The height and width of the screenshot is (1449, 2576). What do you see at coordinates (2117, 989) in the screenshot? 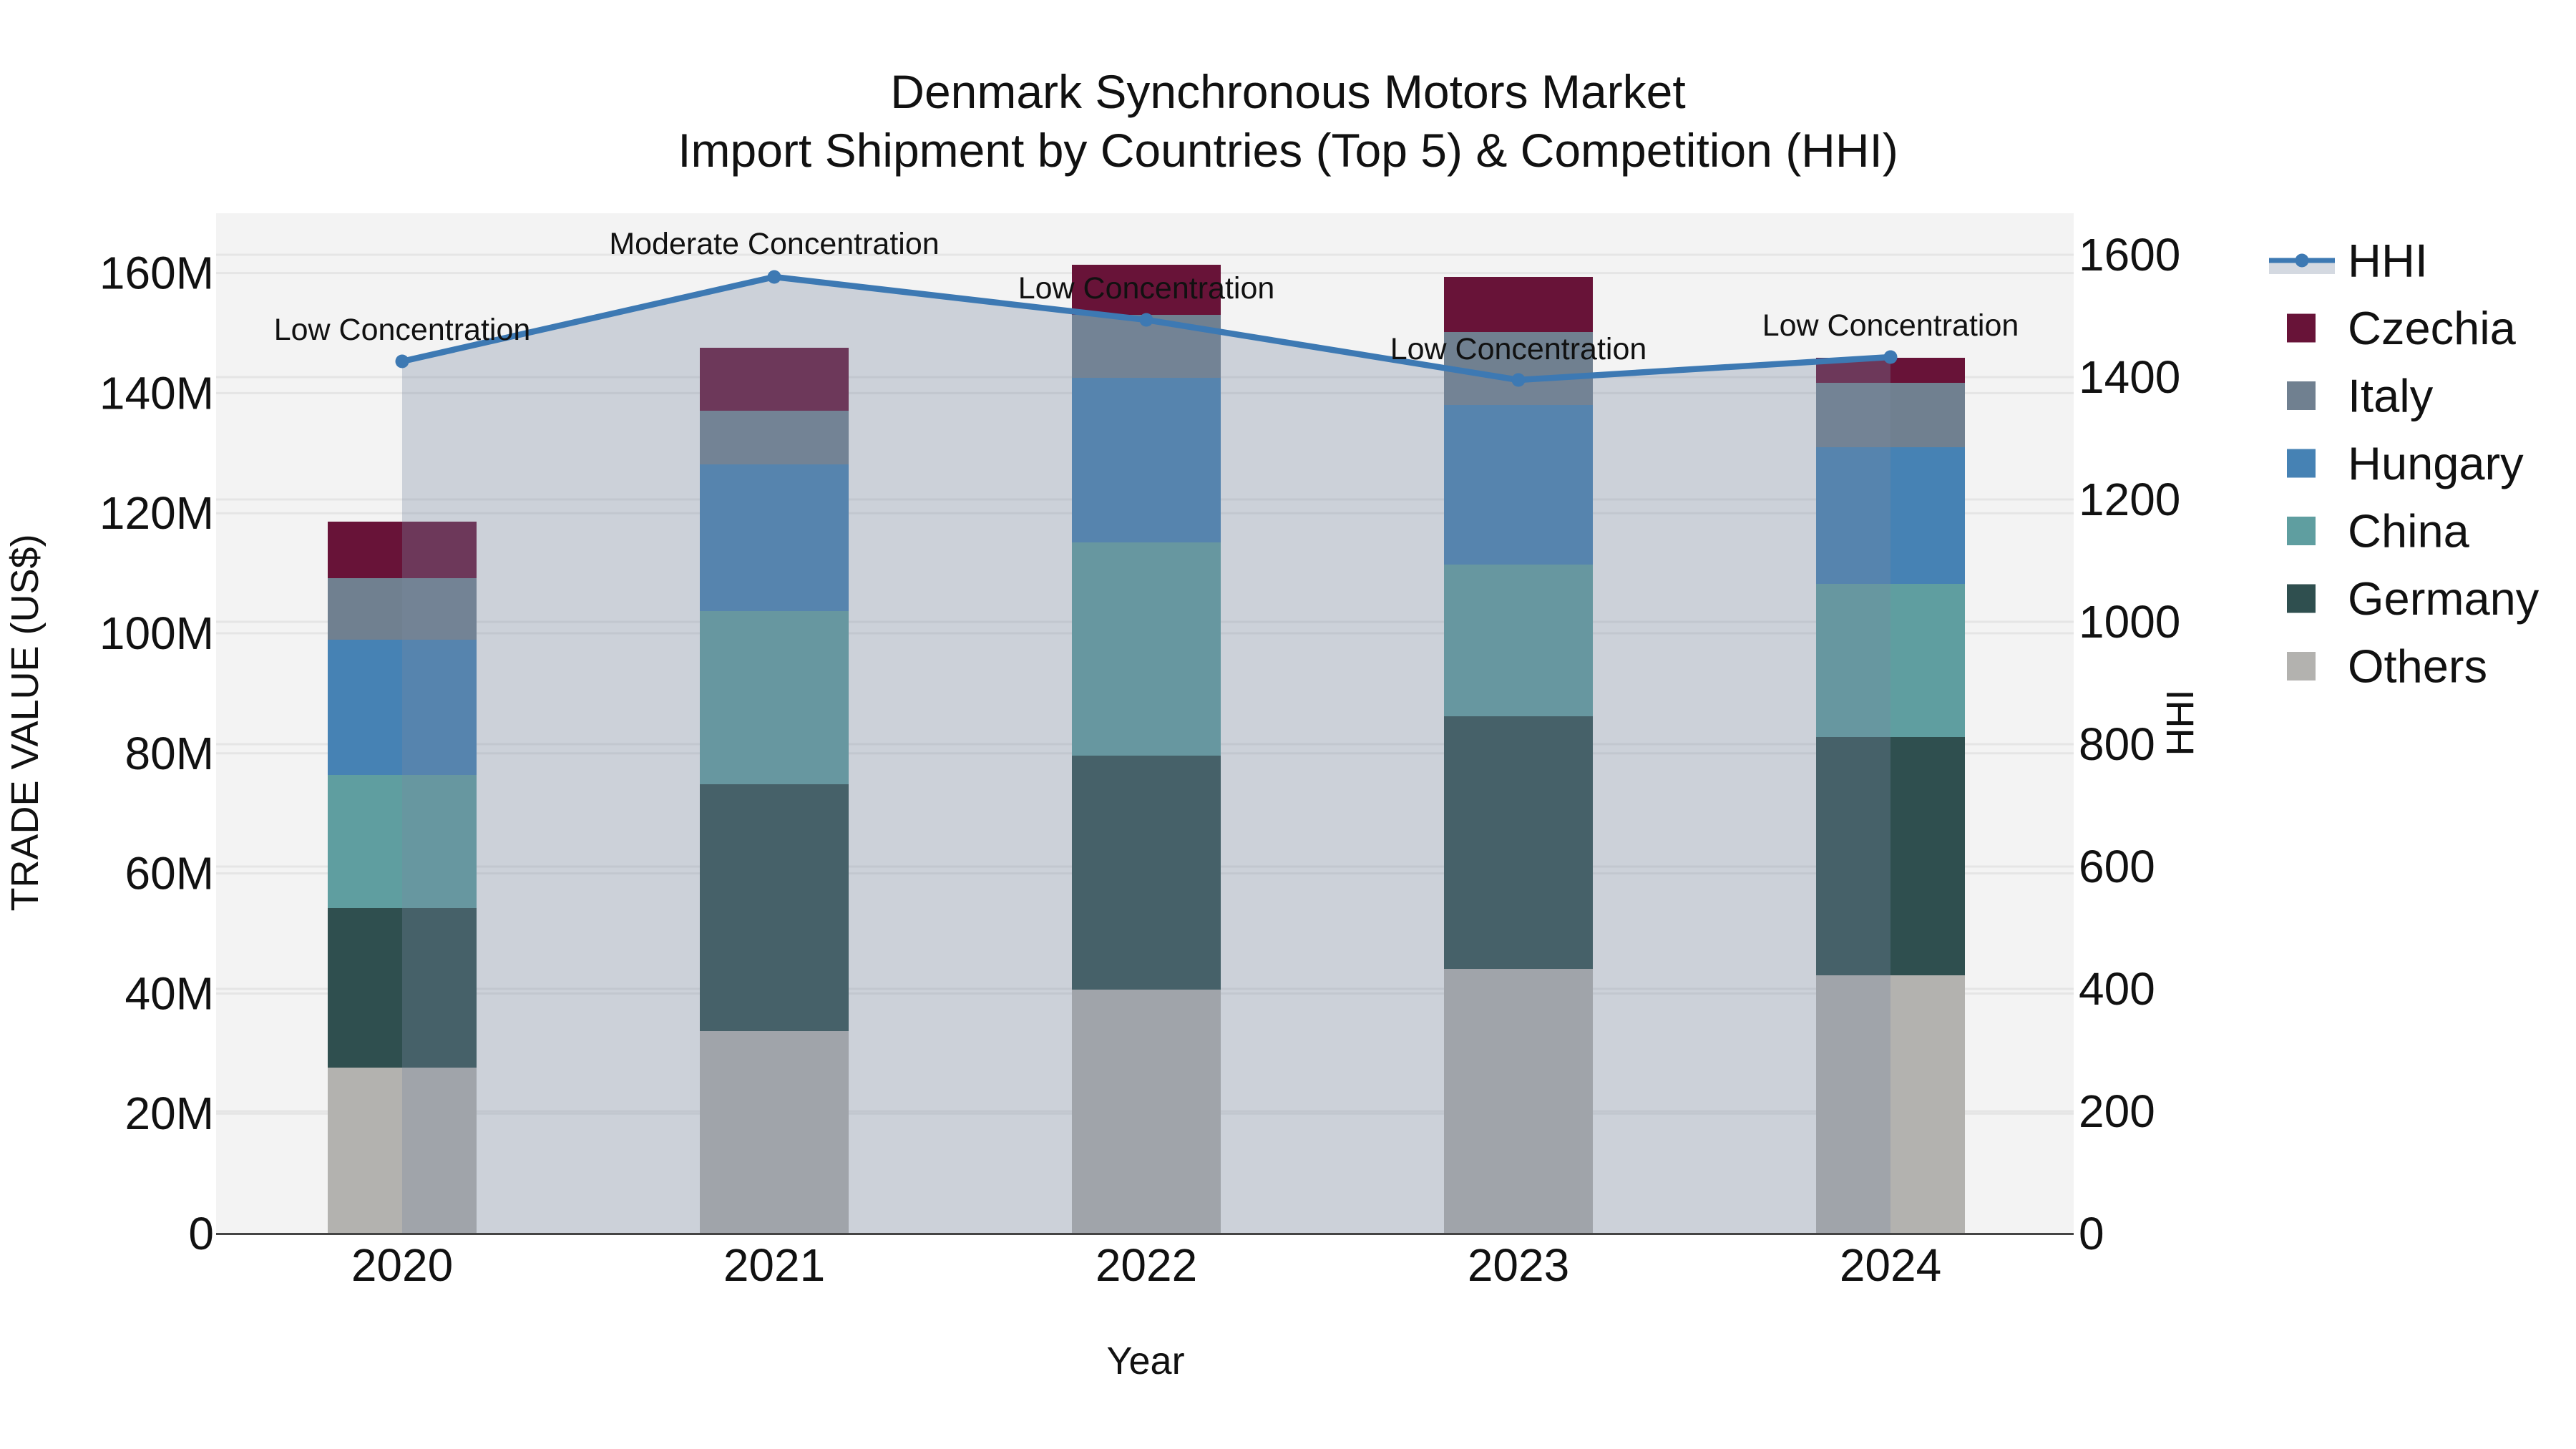
I see `svg-text: 400` at bounding box center [2117, 989].